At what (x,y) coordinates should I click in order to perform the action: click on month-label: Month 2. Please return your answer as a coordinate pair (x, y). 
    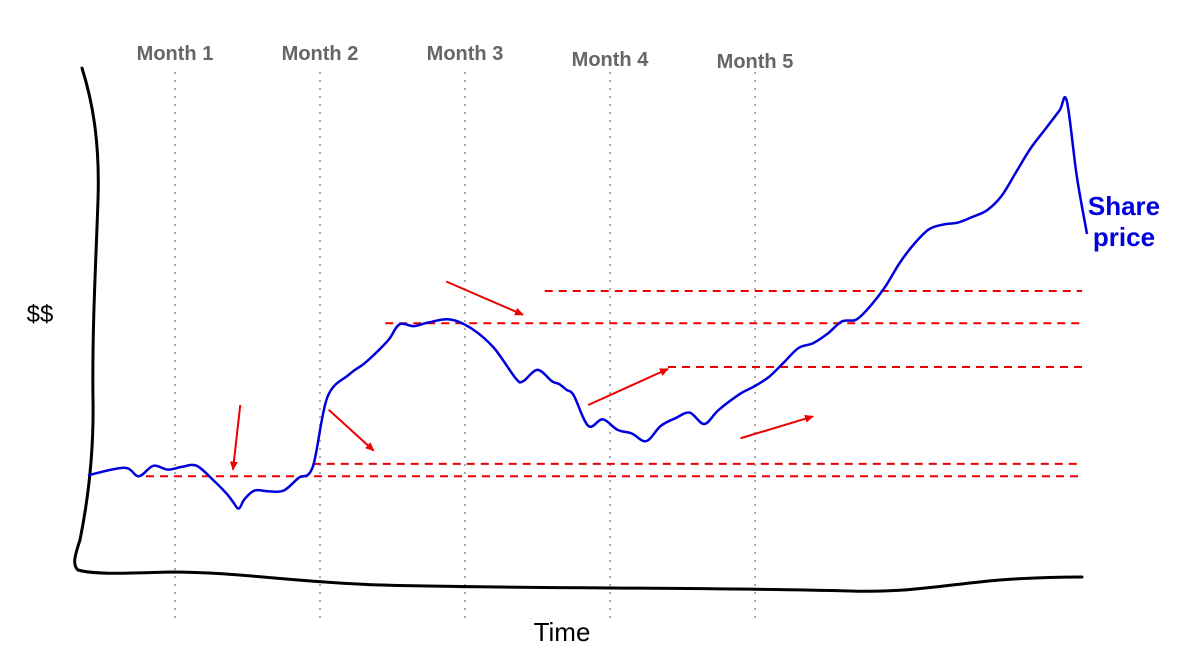
    Looking at the image, I should click on (320, 54).